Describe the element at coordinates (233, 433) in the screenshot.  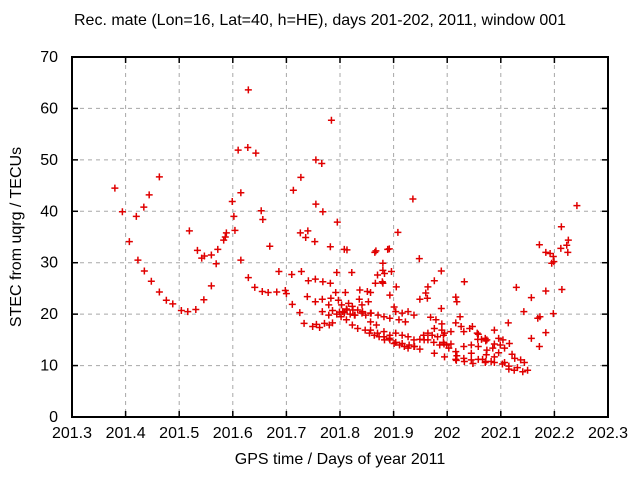
I see `x-tick-label: 201.6` at that location.